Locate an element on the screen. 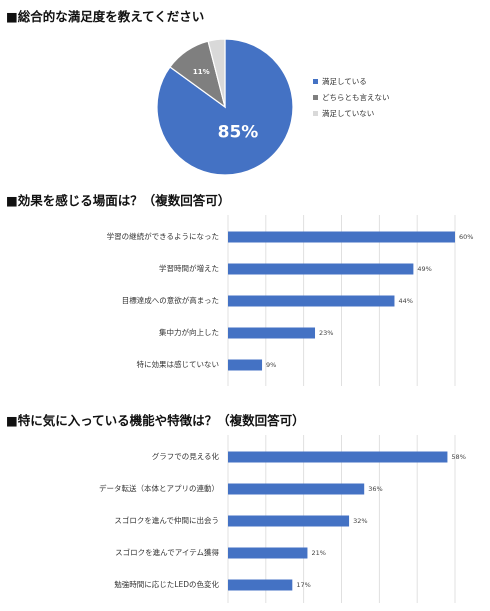  effect-value-label-3: 23% is located at coordinates (326, 333).